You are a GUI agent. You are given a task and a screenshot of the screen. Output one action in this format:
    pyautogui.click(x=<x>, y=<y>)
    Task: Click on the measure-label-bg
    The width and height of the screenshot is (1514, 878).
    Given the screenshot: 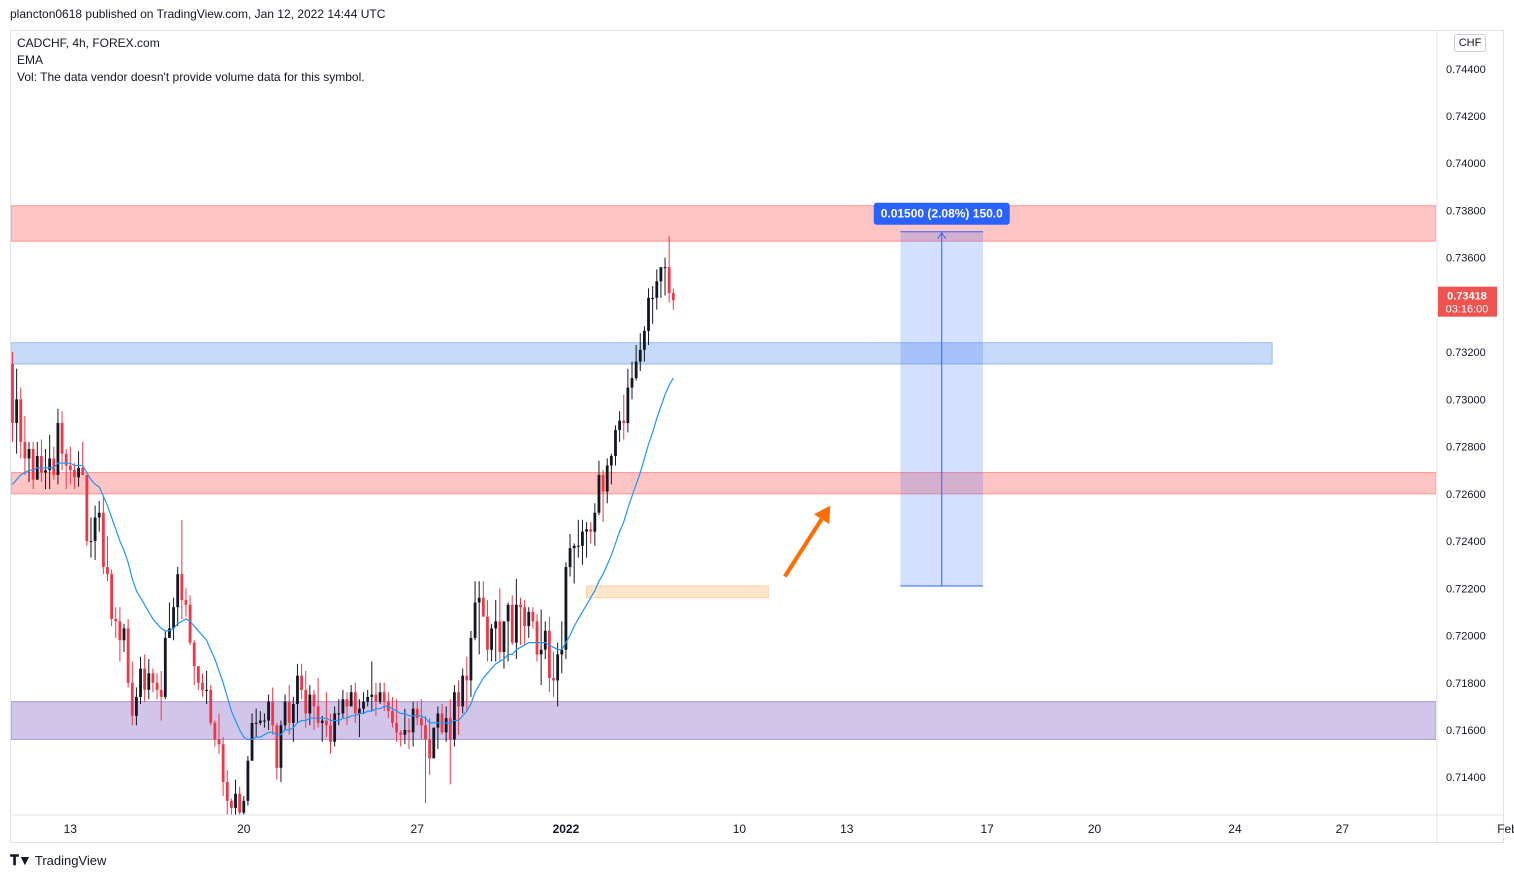 What is the action you would take?
    pyautogui.click(x=941, y=213)
    